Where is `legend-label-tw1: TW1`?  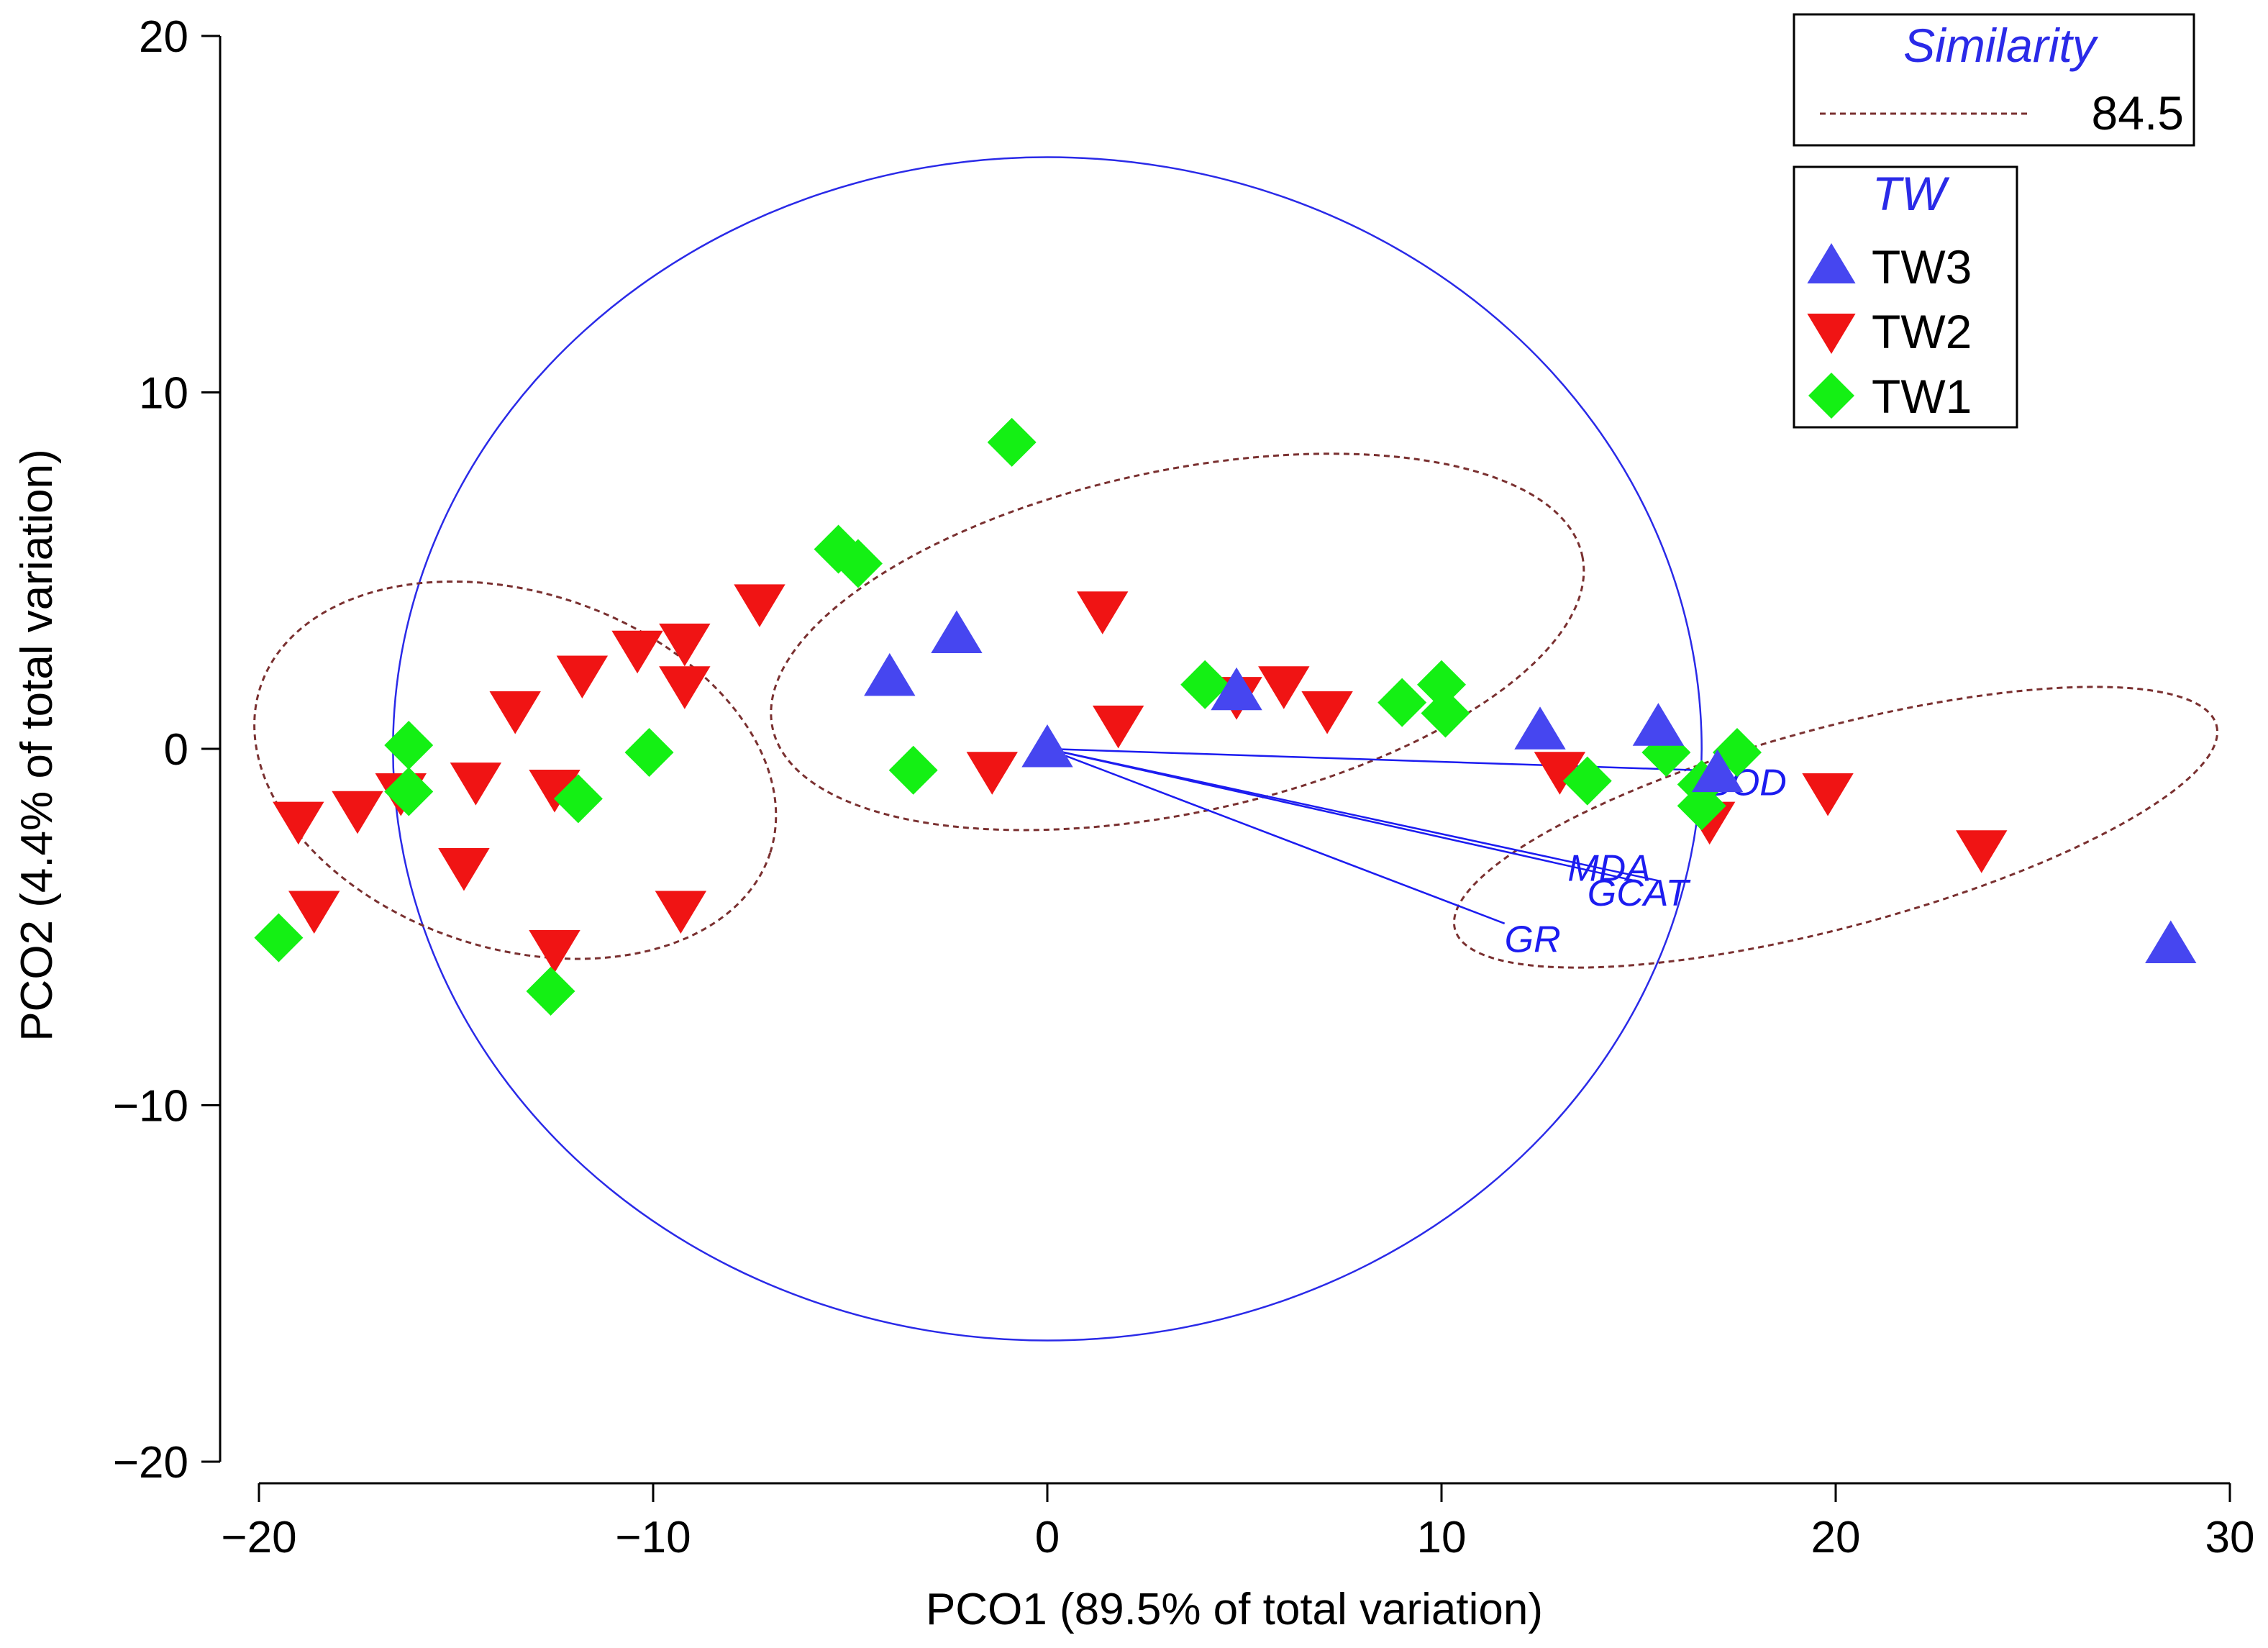 legend-label-tw1: TW1 is located at coordinates (1922, 396).